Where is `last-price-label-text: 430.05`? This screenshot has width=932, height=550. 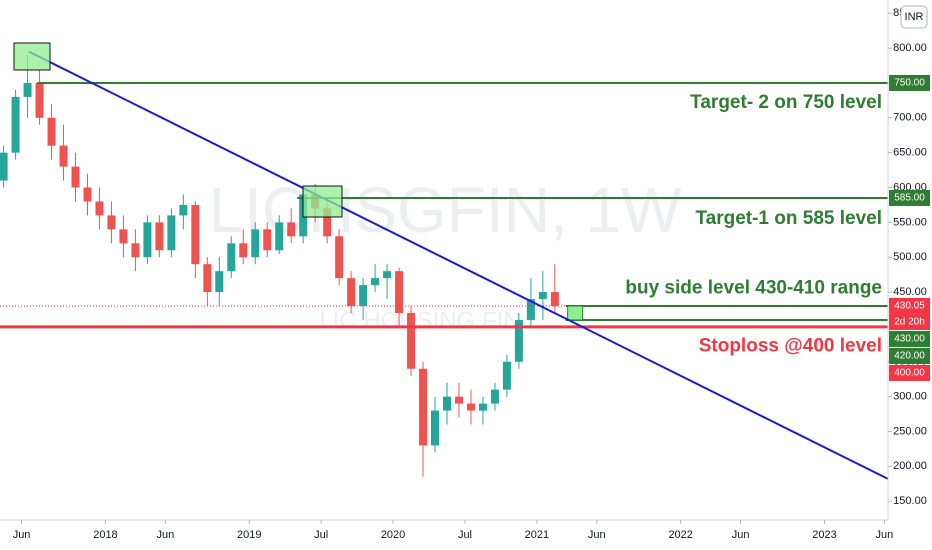 last-price-label-text: 430.05 is located at coordinates (909, 306).